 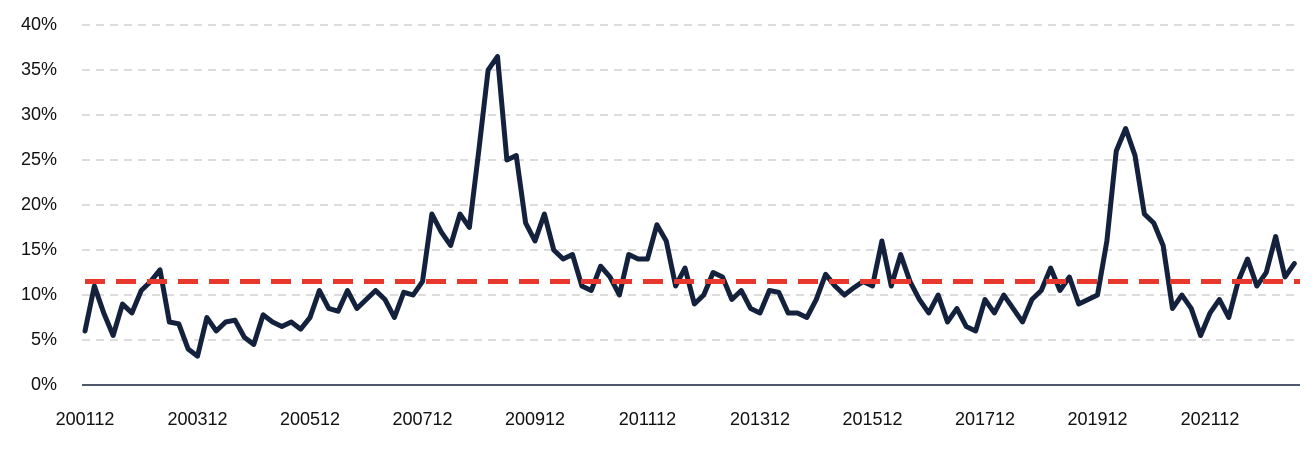 What do you see at coordinates (39, 24) in the screenshot?
I see `y-tick-label: 40%` at bounding box center [39, 24].